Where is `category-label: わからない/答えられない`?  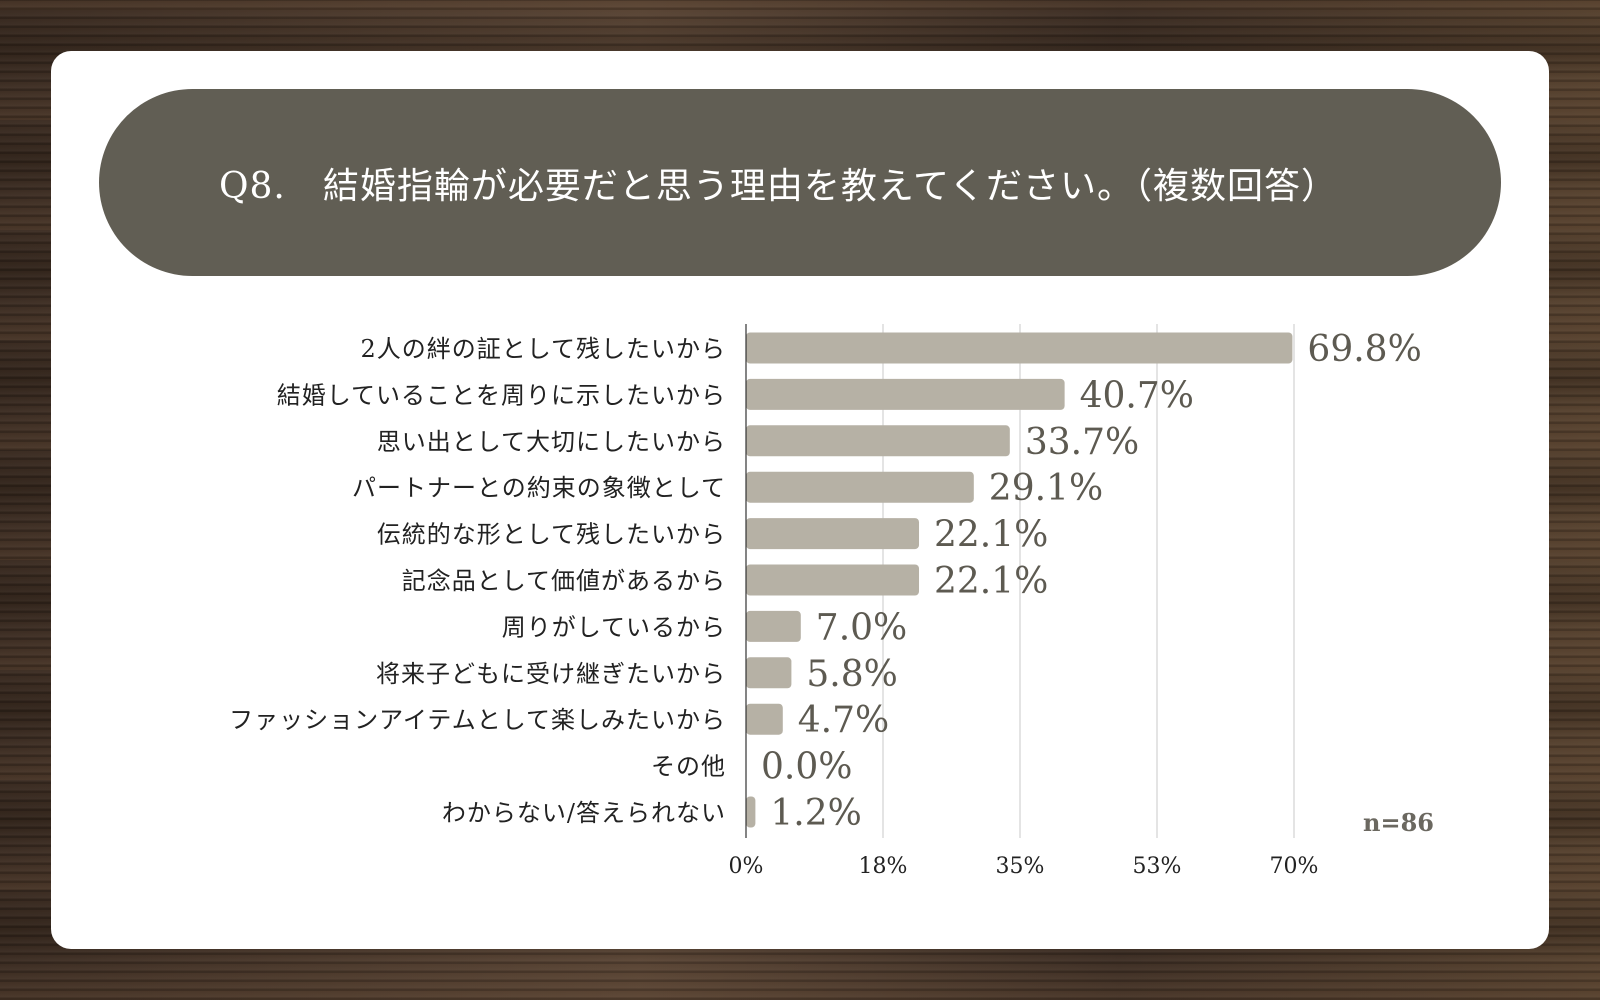
category-label: わからない/答えられない is located at coordinates (584, 813).